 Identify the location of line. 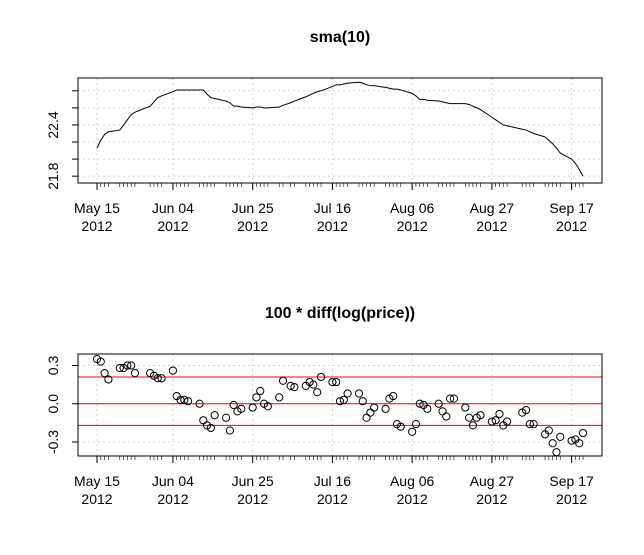
(340, 129).